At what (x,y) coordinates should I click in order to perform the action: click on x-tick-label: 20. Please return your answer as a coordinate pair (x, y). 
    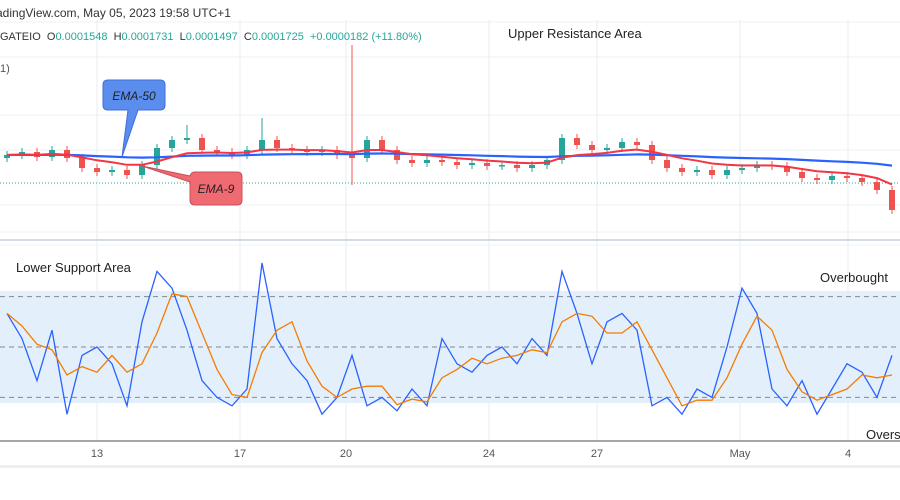
    Looking at the image, I should click on (346, 454).